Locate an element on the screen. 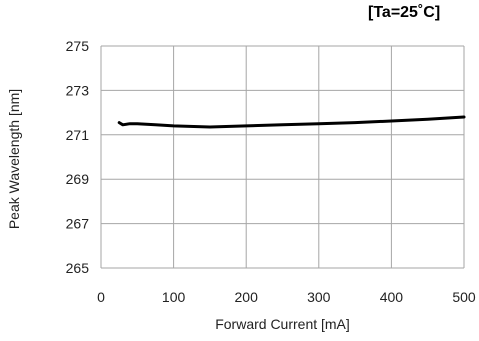  x-tick-label: 400 is located at coordinates (392, 297).